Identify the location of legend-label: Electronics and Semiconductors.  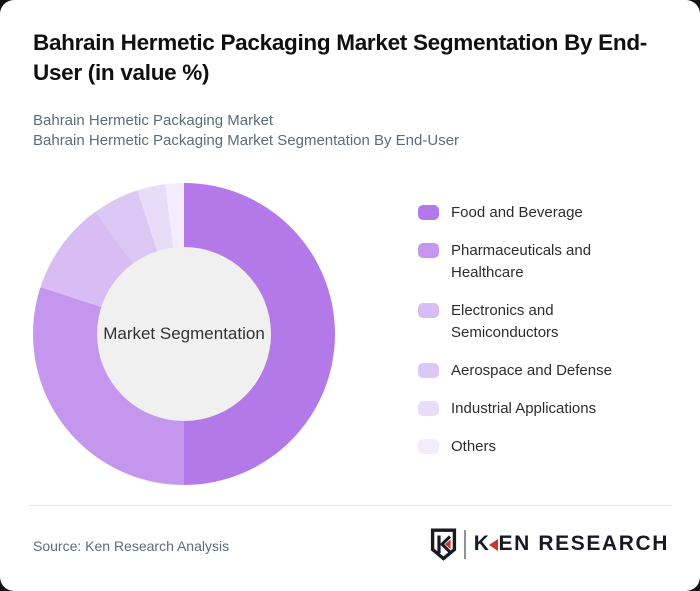
(505, 321).